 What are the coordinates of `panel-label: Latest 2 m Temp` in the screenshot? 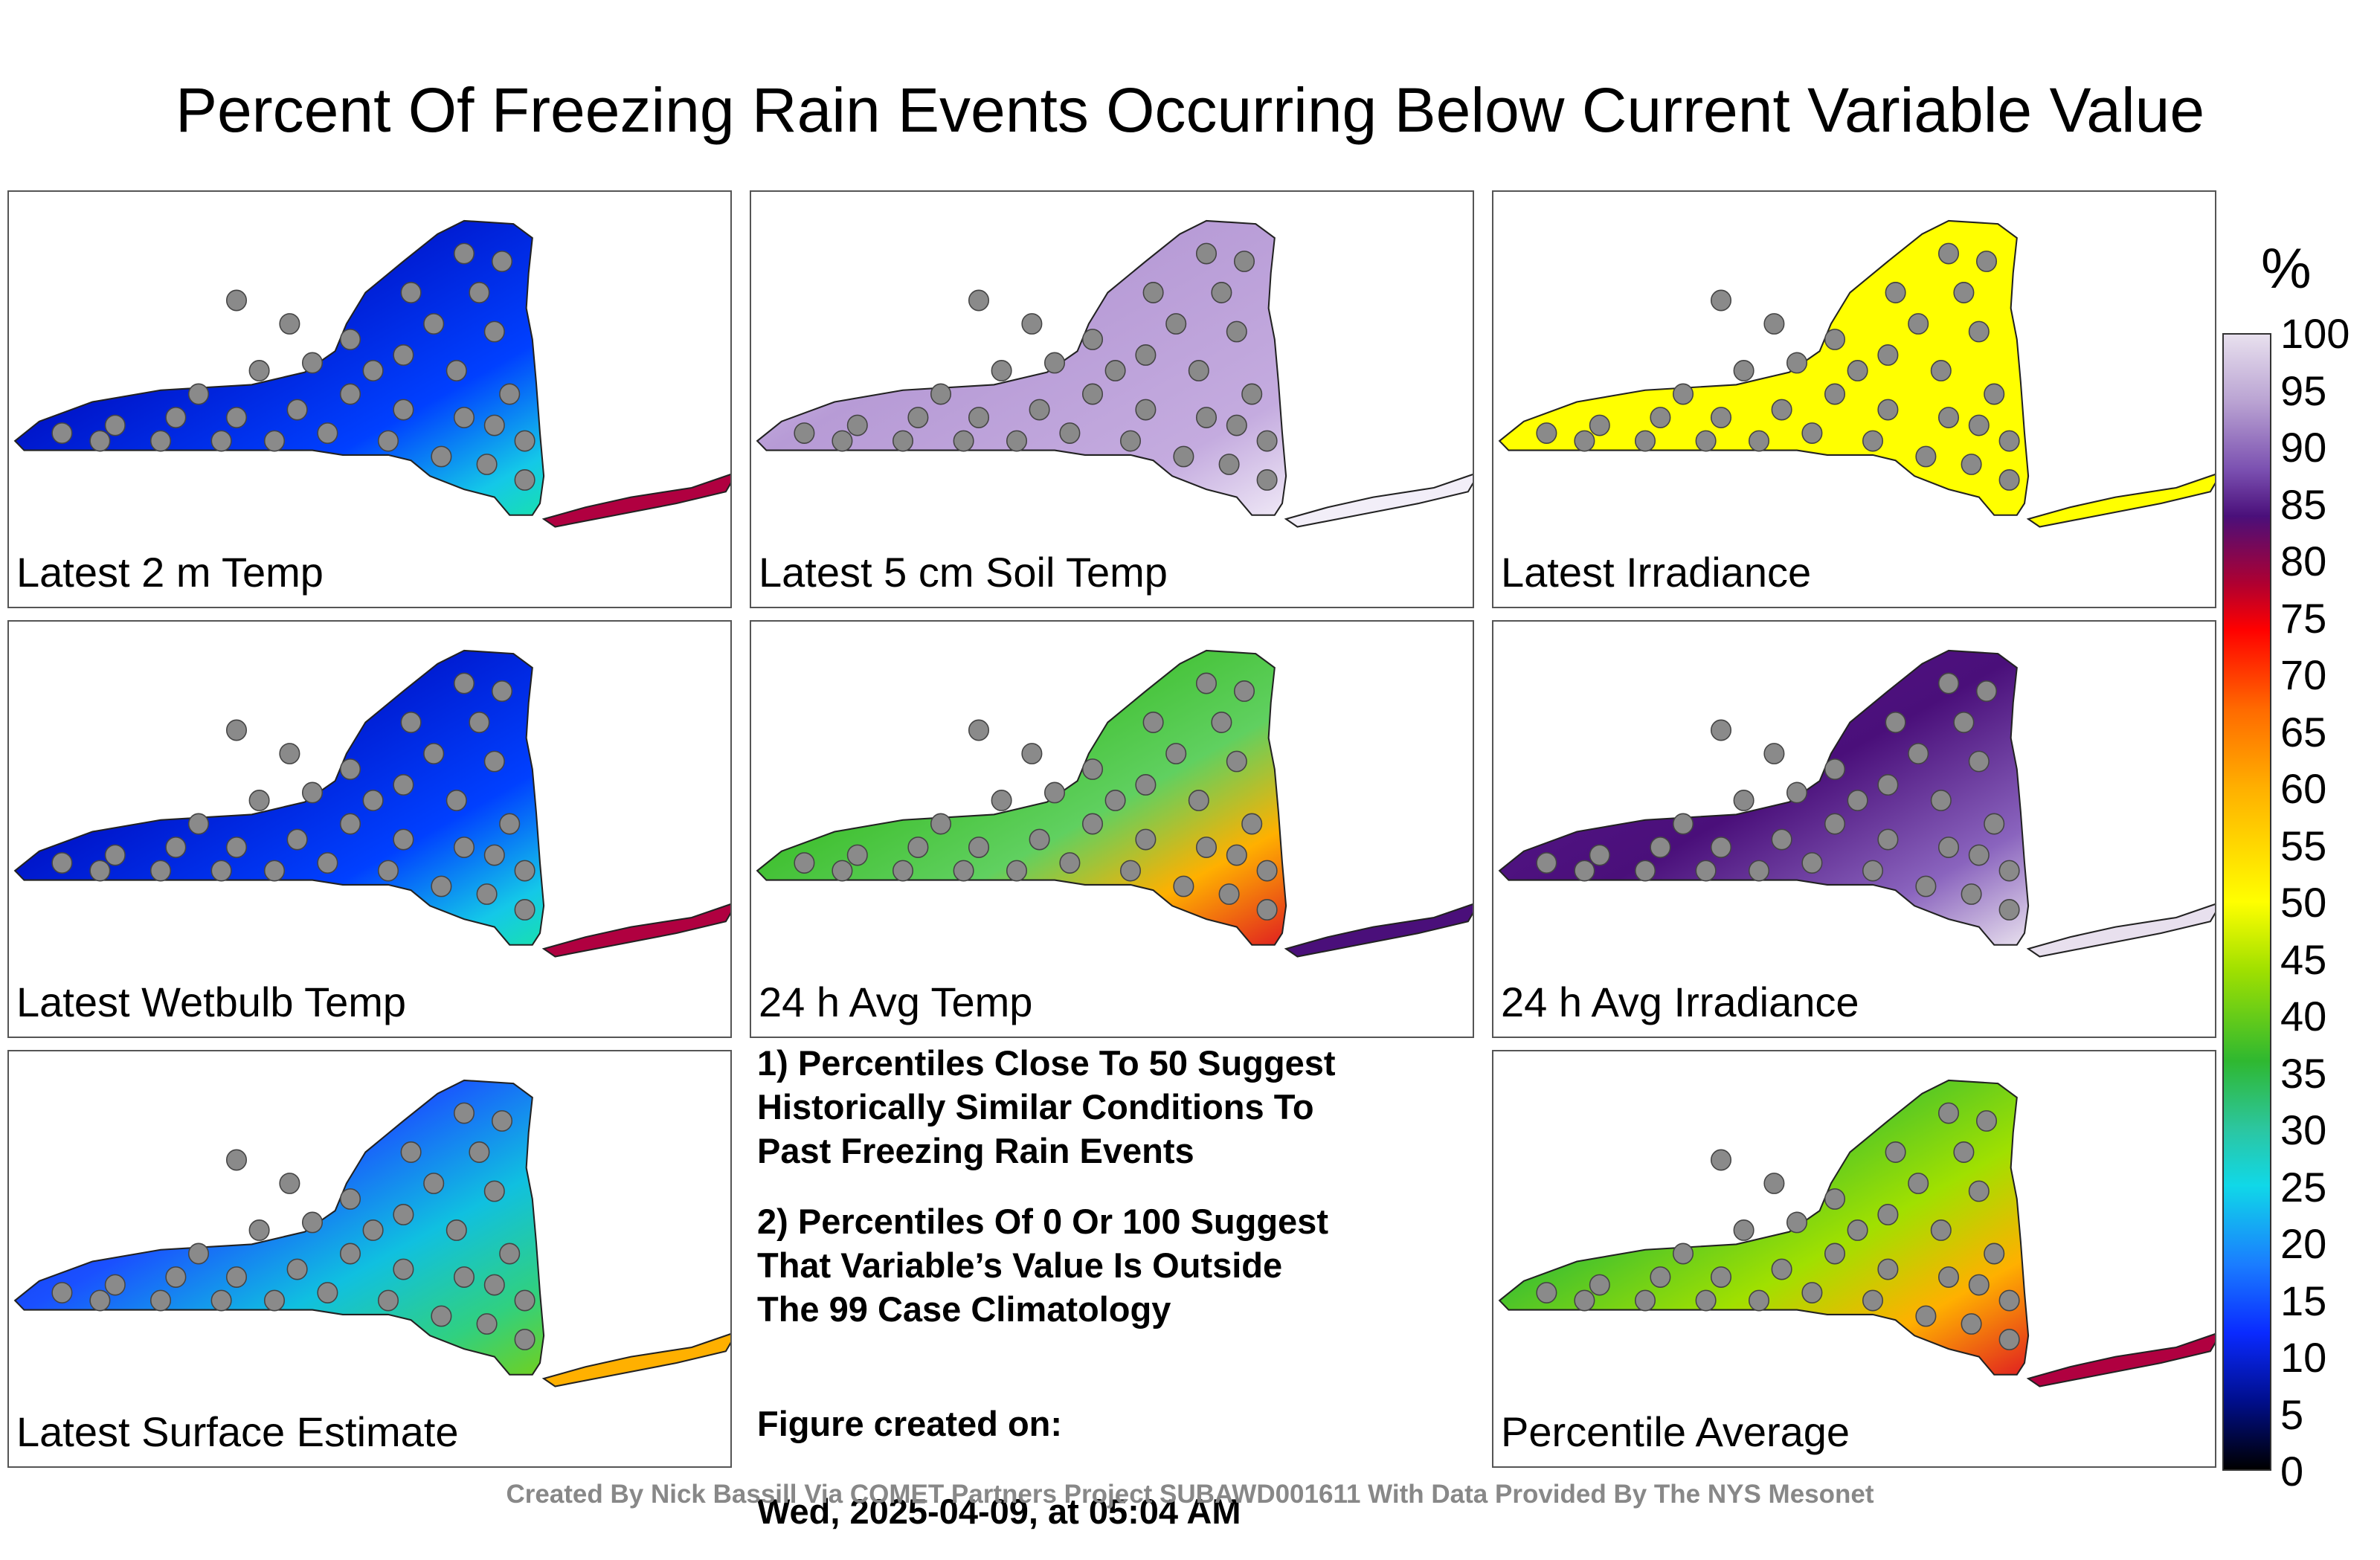 It's located at (170, 573).